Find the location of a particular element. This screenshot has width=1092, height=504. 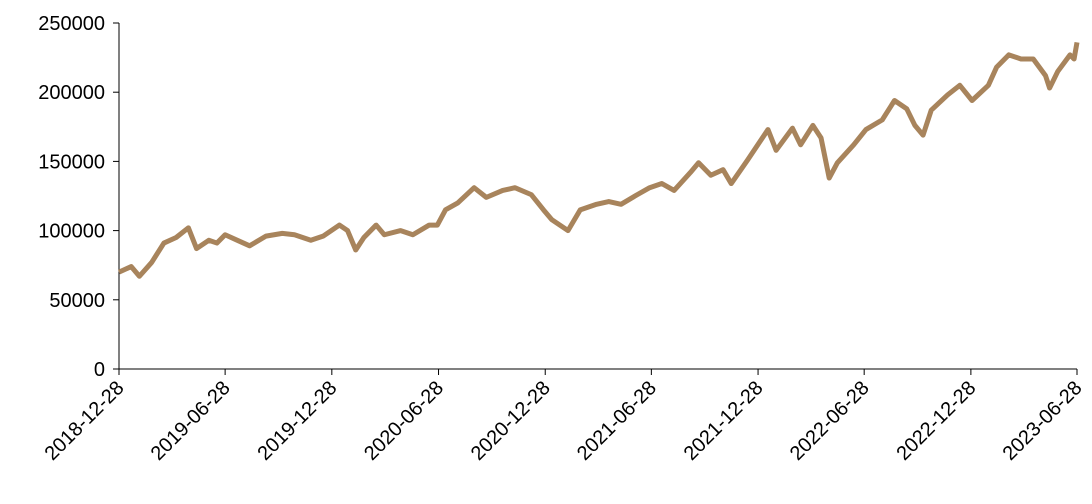

y-tick-label: 0 is located at coordinates (99, 370).